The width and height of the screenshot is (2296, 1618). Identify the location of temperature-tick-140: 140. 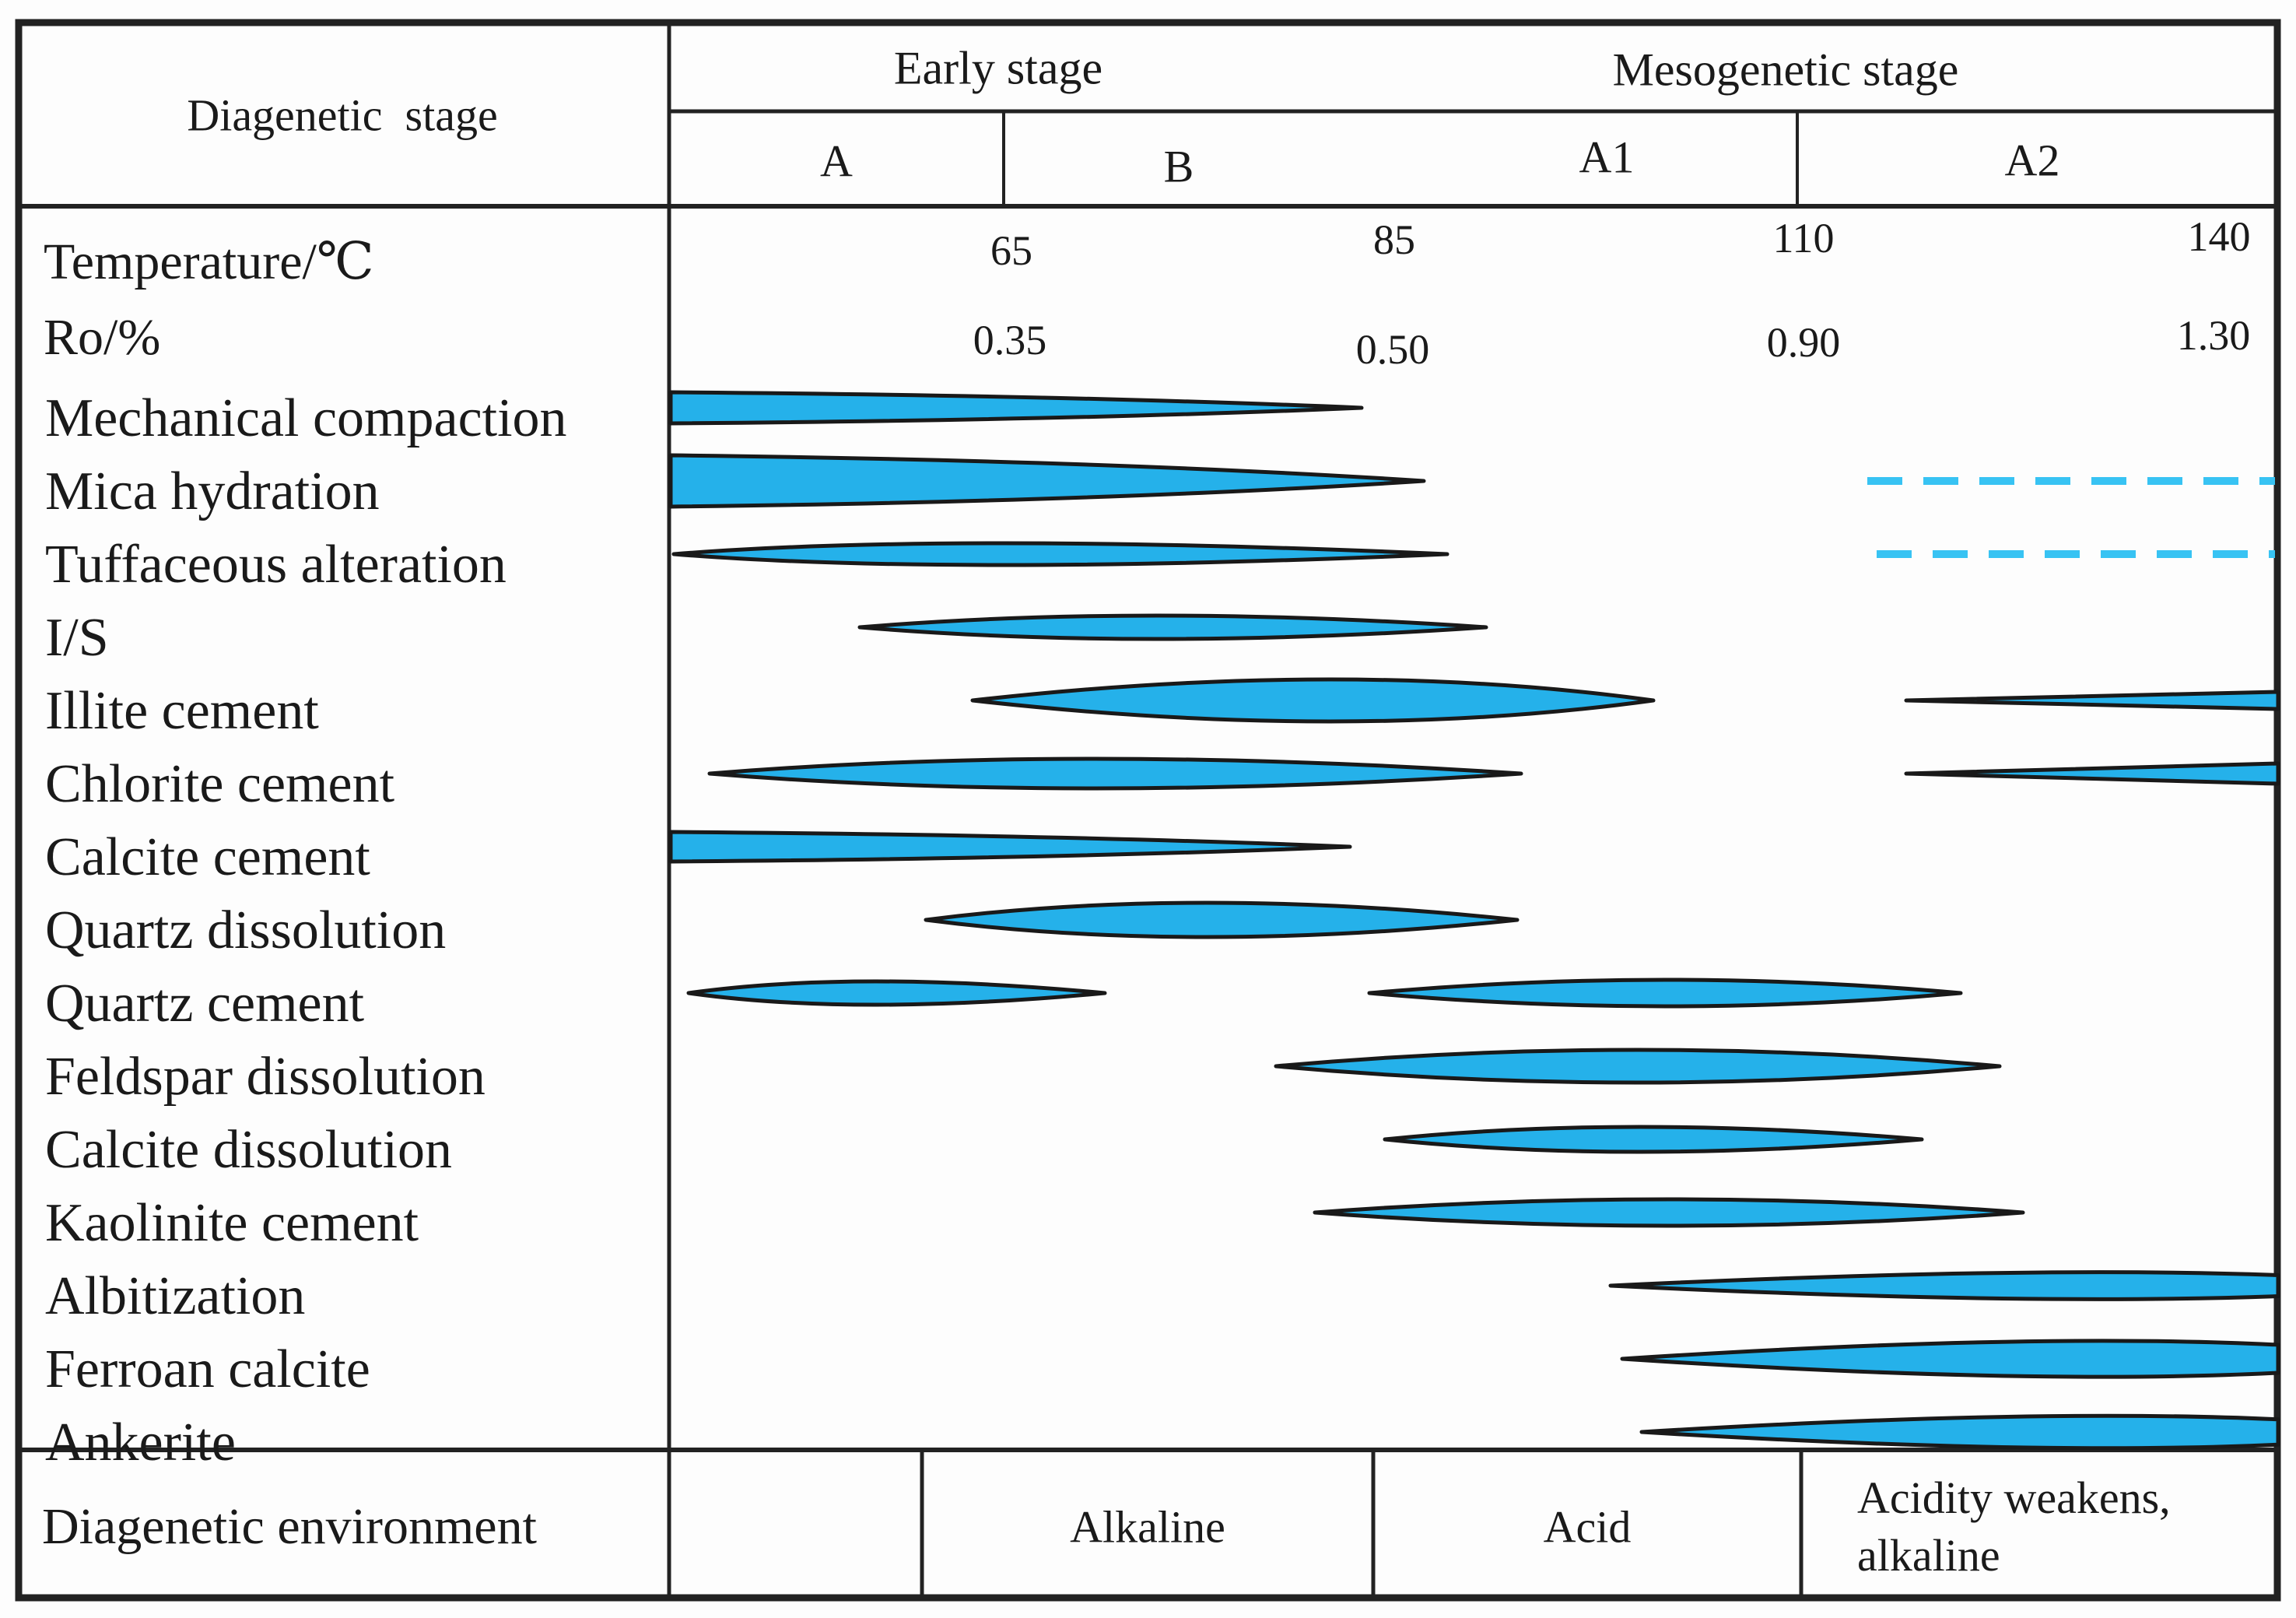
(2219, 236).